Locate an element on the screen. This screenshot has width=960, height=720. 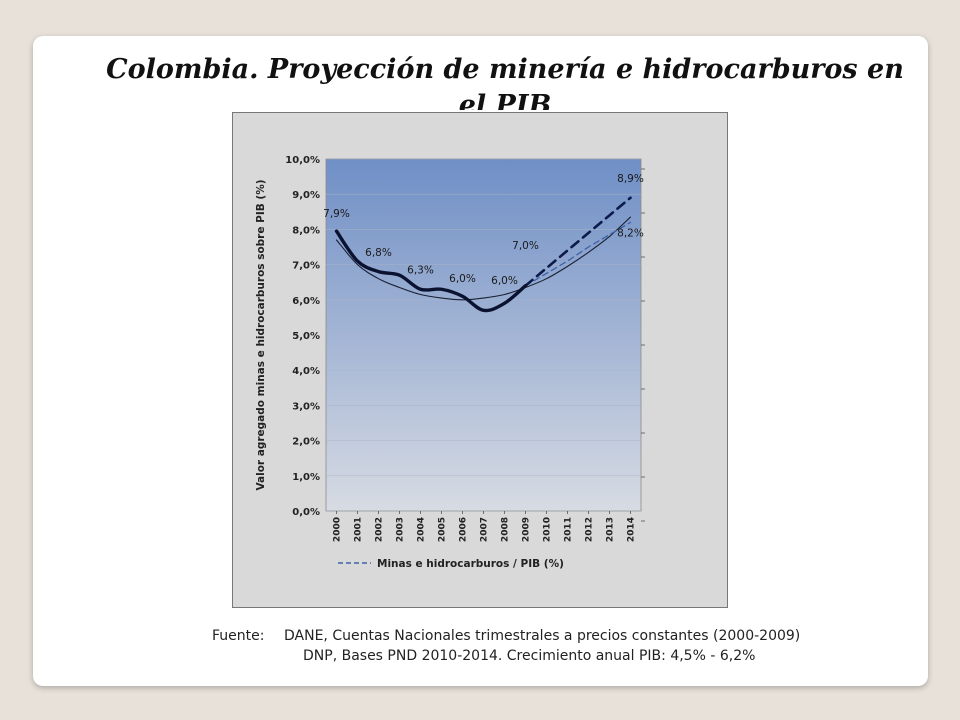
data-label: 7,0% is located at coordinates (525, 246).